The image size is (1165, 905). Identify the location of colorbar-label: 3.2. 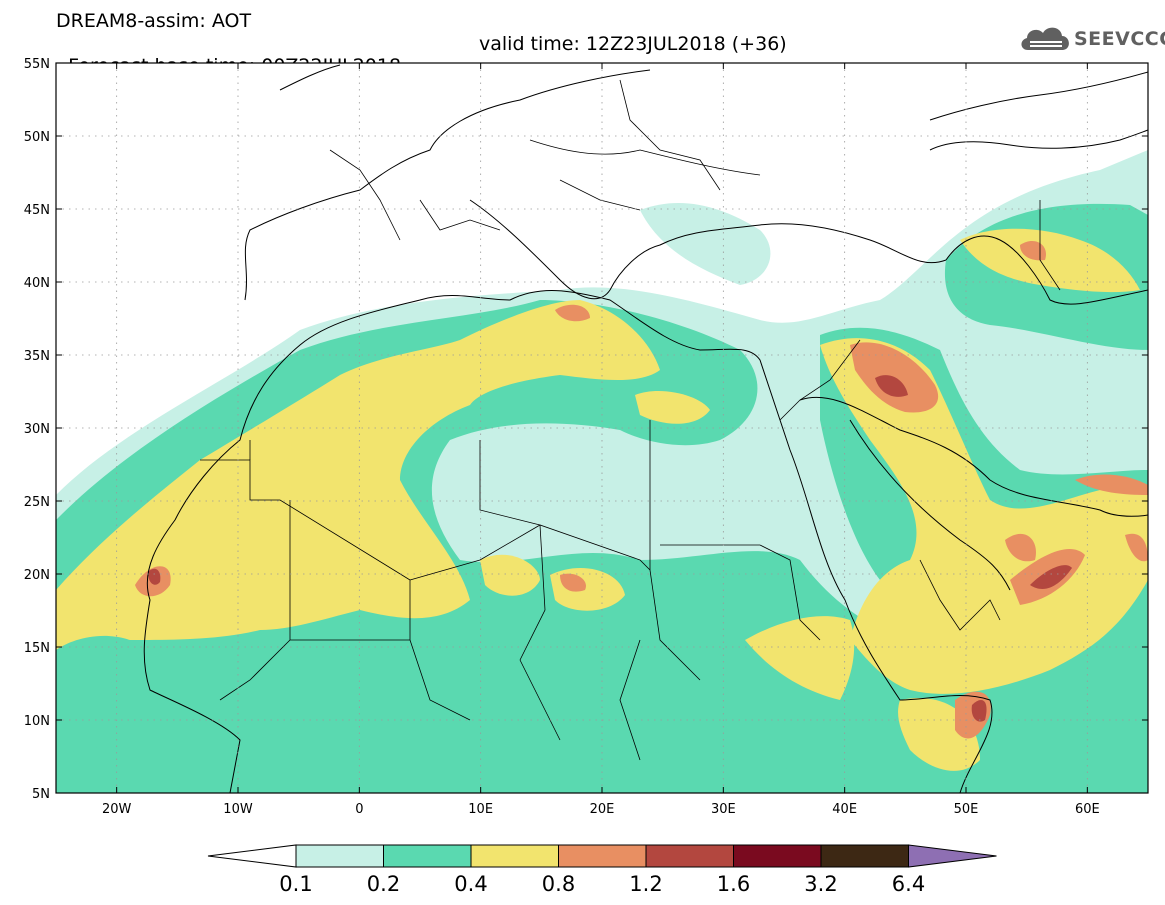
(820, 884).